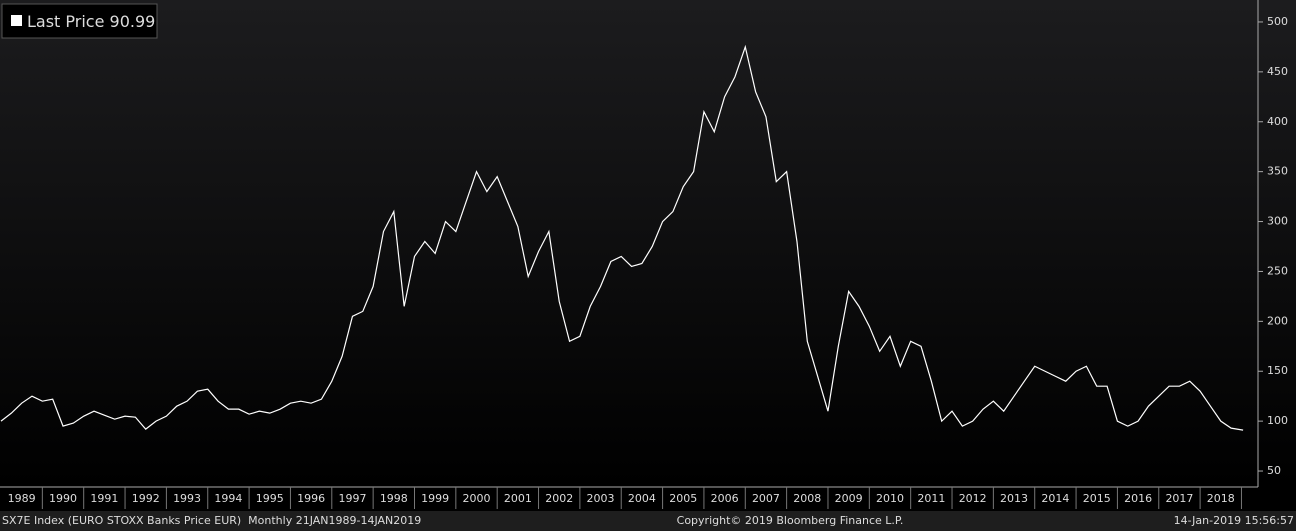  What do you see at coordinates (228, 498) in the screenshot?
I see `x-tick-label: 1994` at bounding box center [228, 498].